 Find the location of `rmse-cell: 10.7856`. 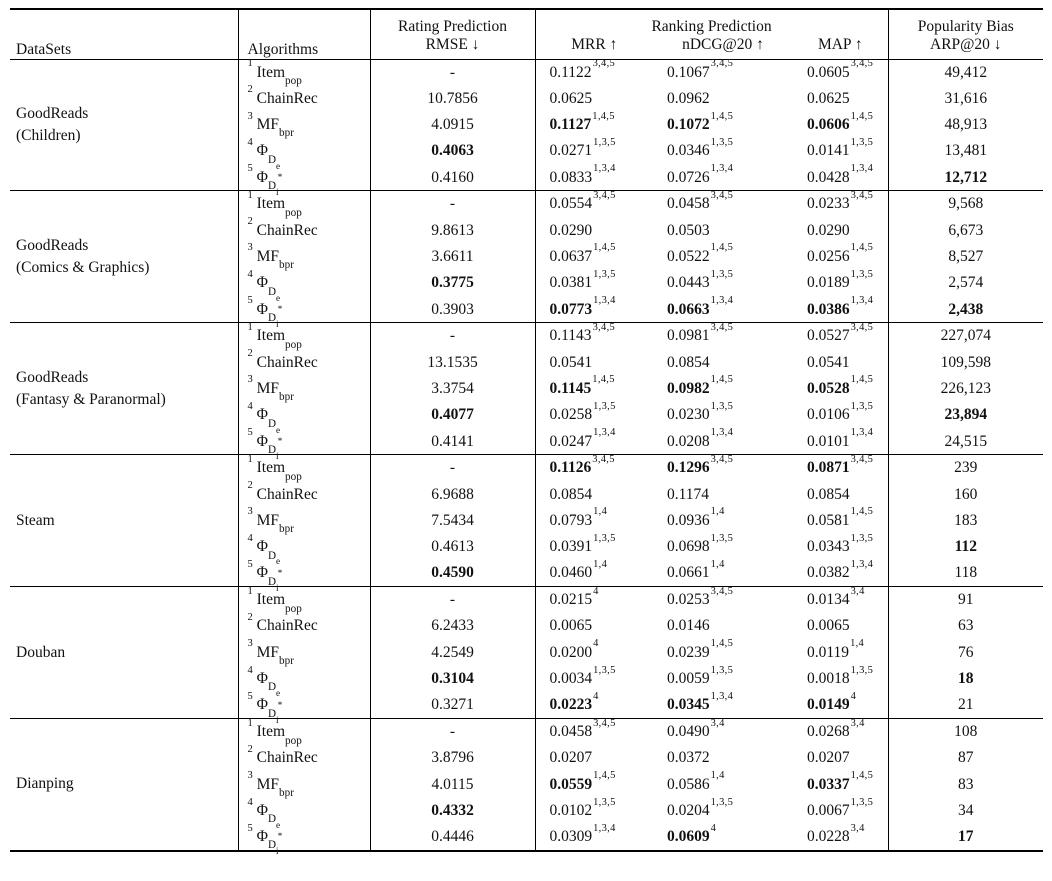

rmse-cell: 10.7856 is located at coordinates (452, 98).